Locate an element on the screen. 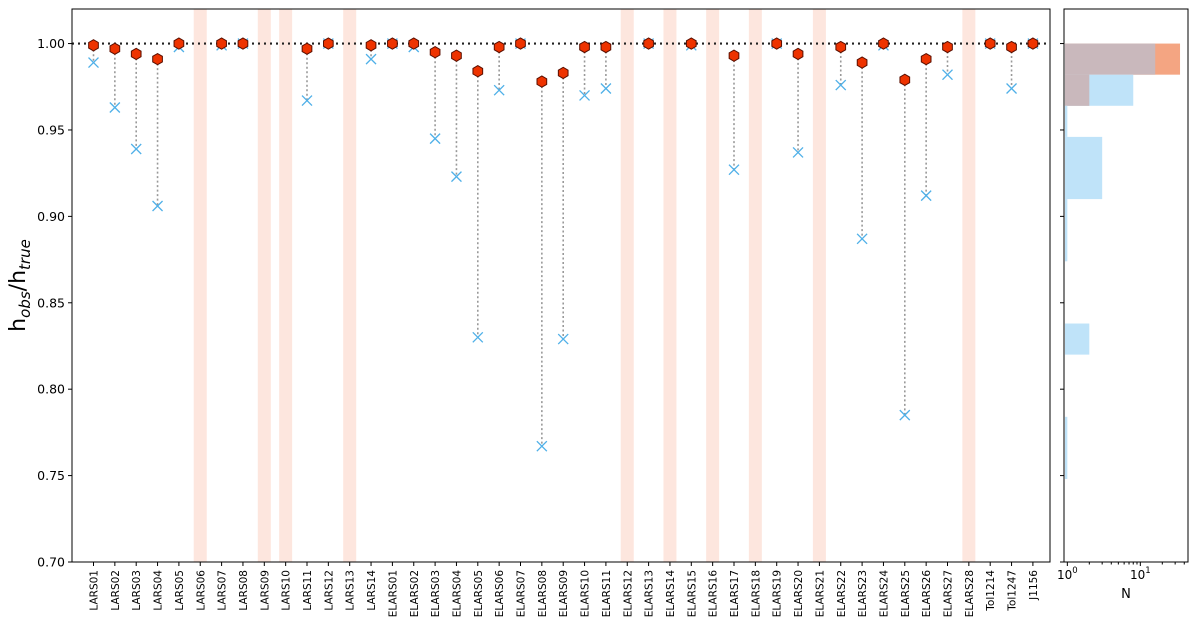 This screenshot has height=631, width=1200. x-tick-label-elars18: ELARS18 is located at coordinates (756, 593).